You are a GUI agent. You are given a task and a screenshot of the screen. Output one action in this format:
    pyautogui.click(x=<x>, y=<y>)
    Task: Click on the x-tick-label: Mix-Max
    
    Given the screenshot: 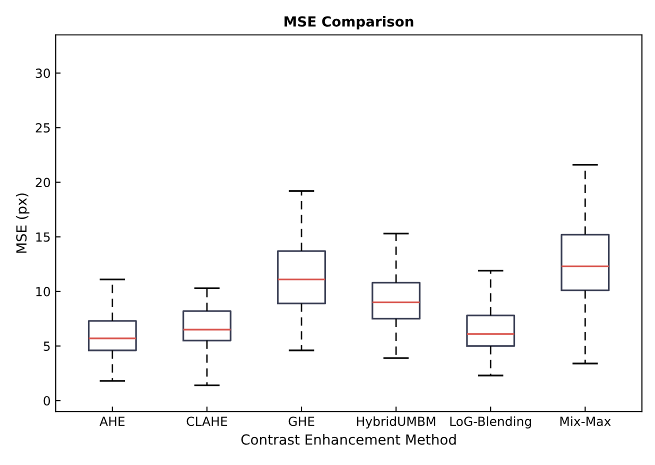 What is the action you would take?
    pyautogui.click(x=585, y=421)
    